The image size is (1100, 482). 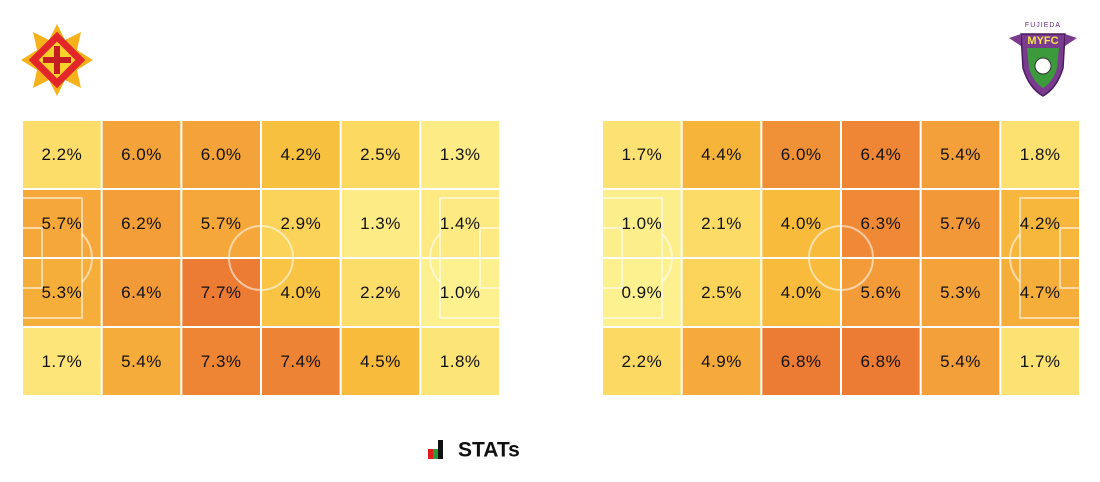 I want to click on cell-label: 6.0%, so click(x=801, y=154).